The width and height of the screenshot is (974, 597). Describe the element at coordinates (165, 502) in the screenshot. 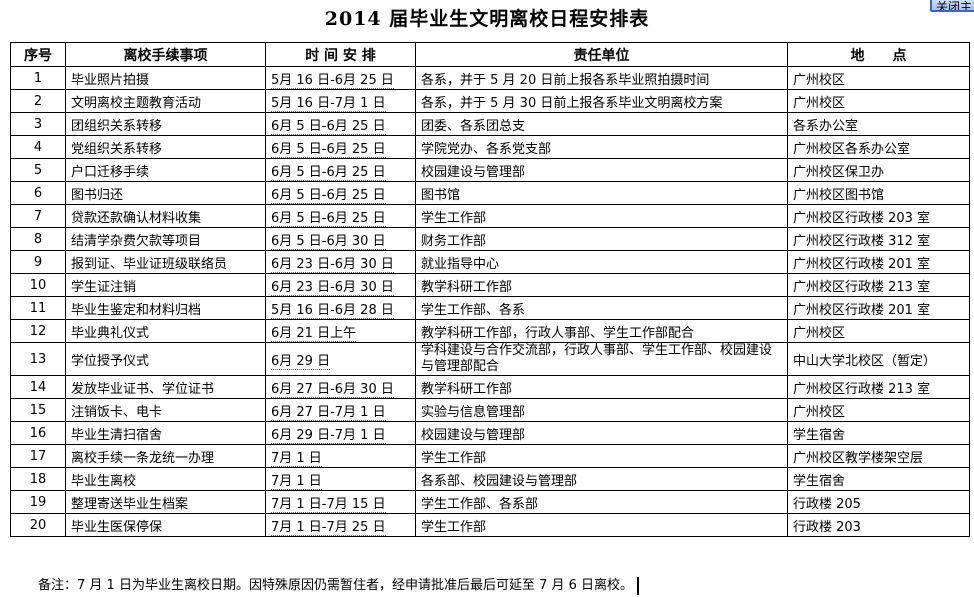

I see `cell-item: 整理寄送毕业生档案` at that location.